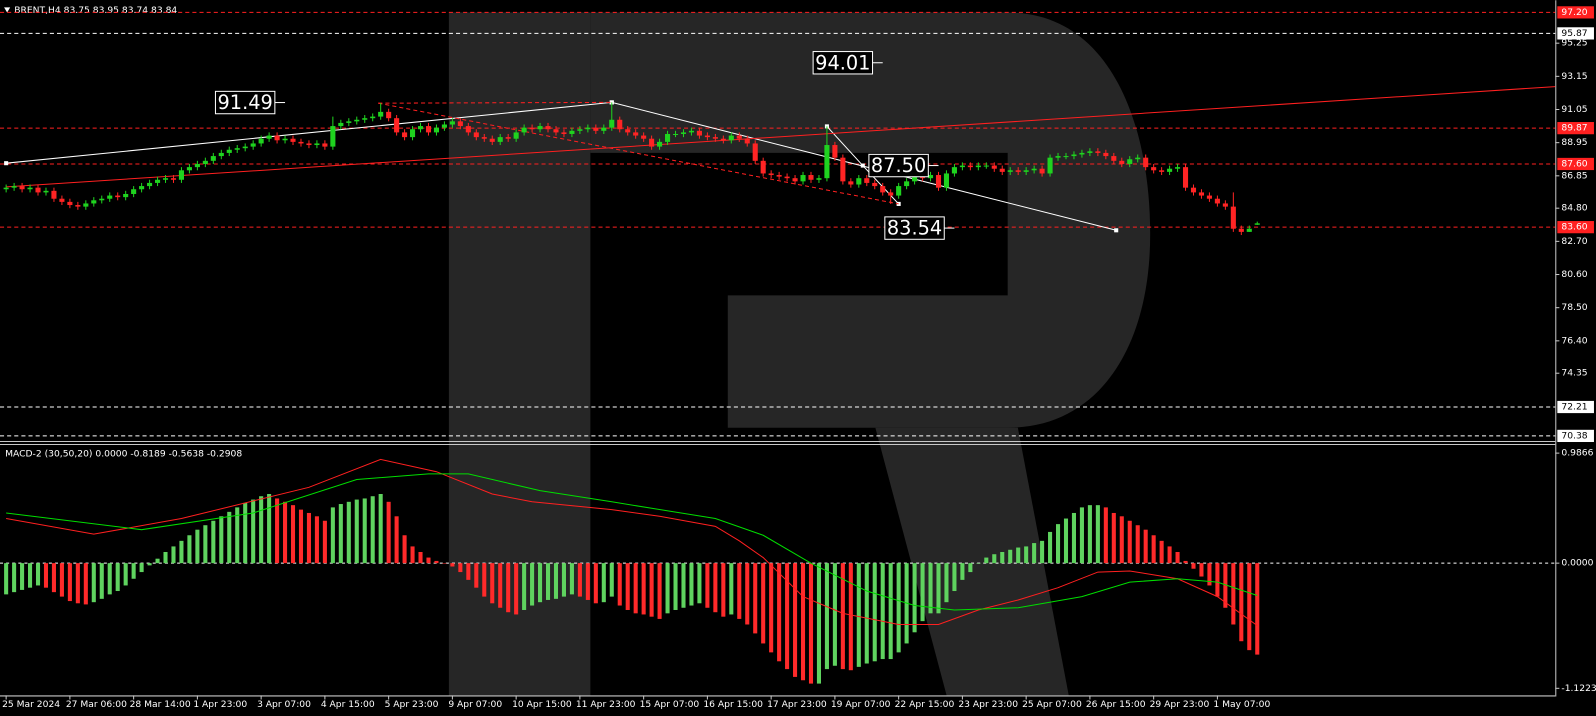  I want to click on watermark-stem, so click(519, 354).